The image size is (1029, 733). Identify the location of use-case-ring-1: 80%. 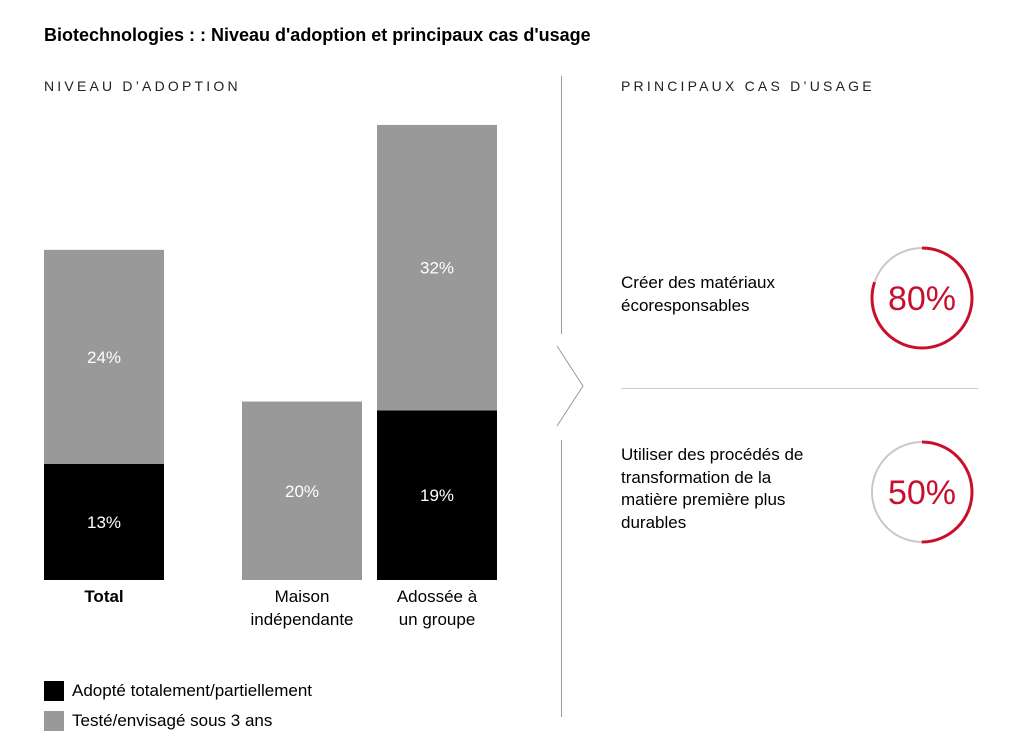
(922, 298).